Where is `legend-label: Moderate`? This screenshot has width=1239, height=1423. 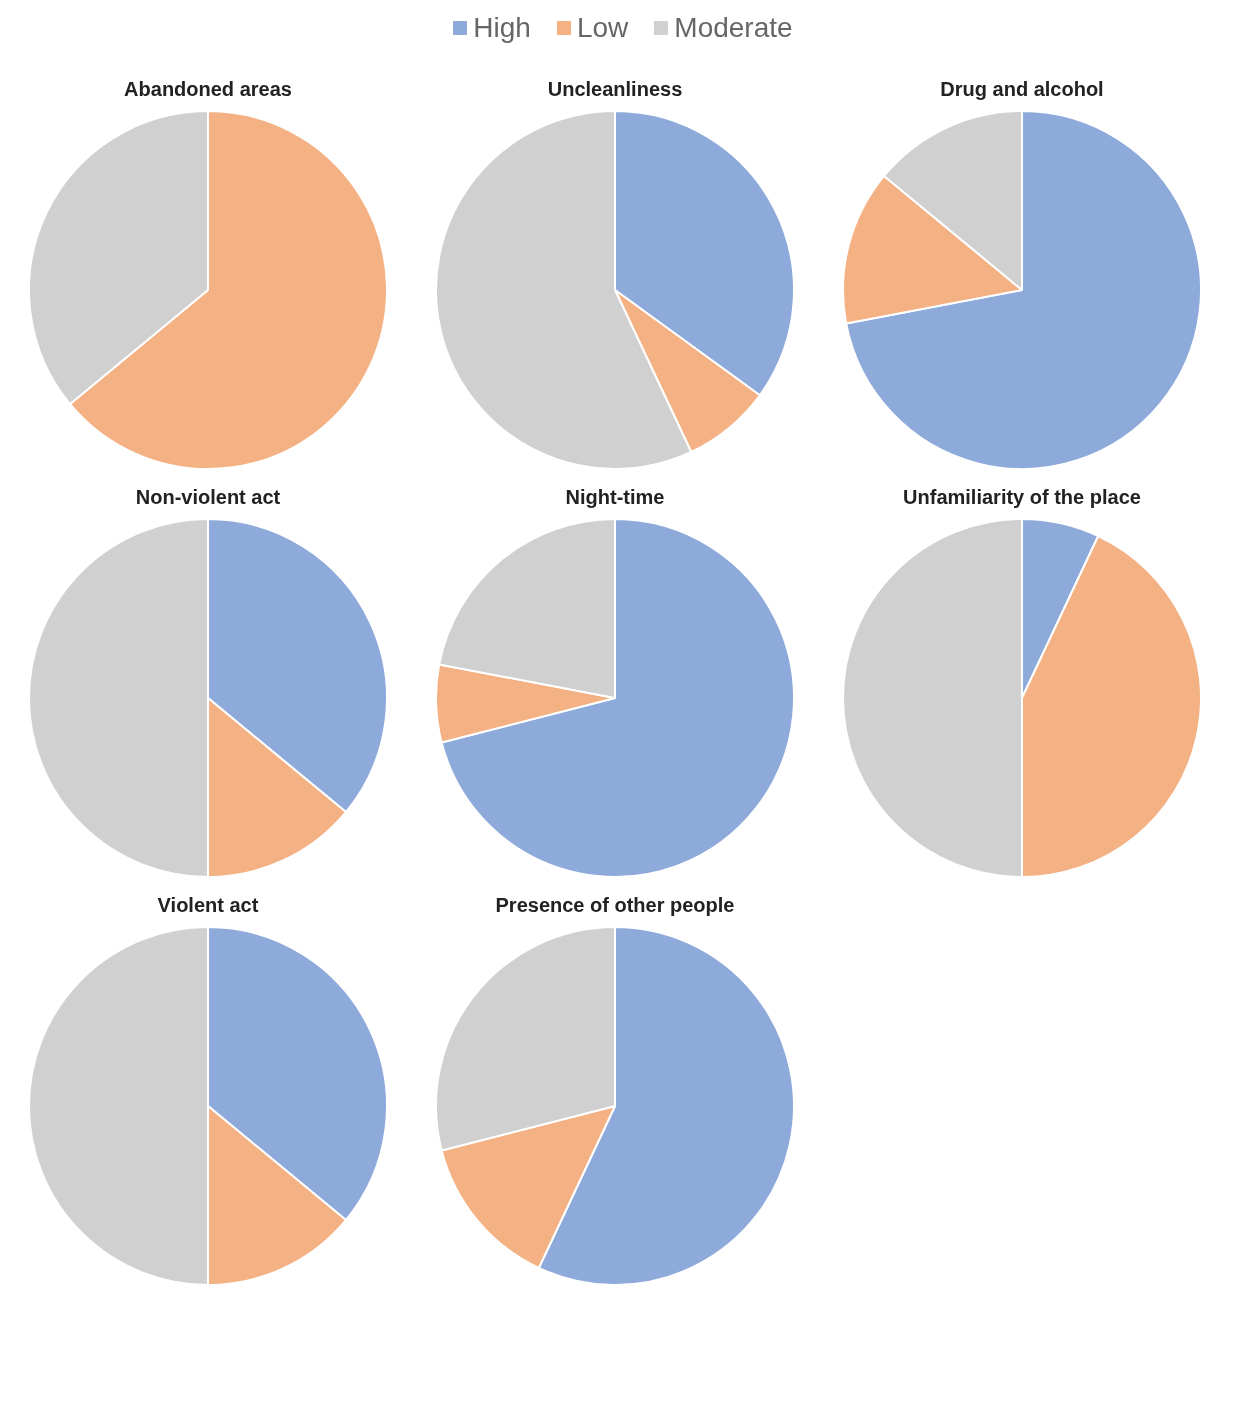
legend-label: Moderate is located at coordinates (733, 28).